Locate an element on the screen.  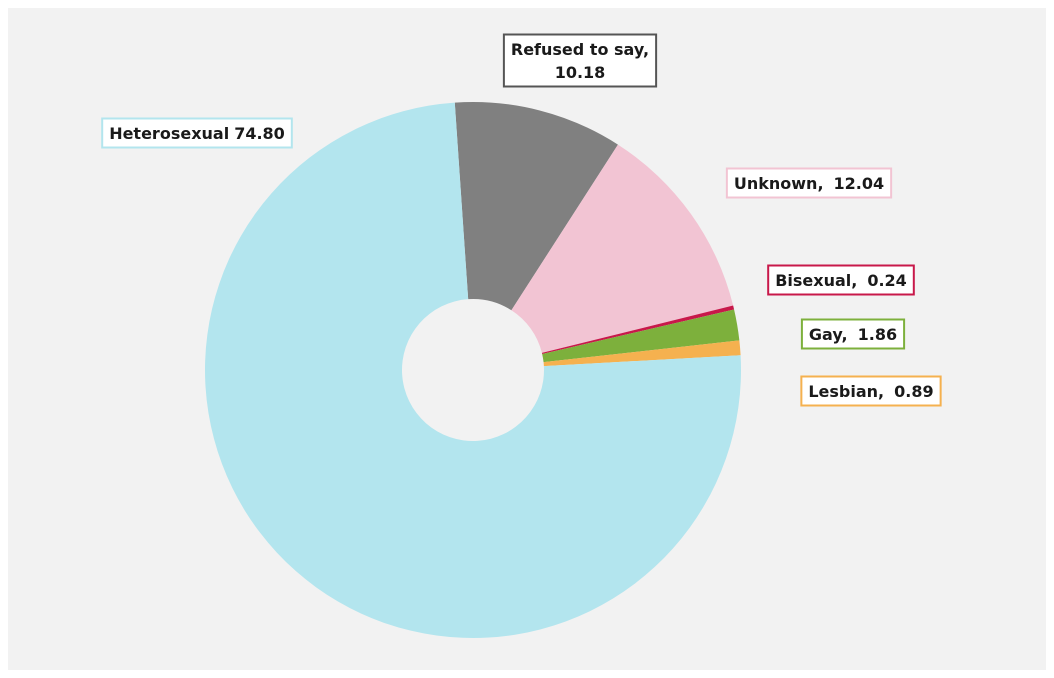
value-label: 1.86 is located at coordinates (877, 334).